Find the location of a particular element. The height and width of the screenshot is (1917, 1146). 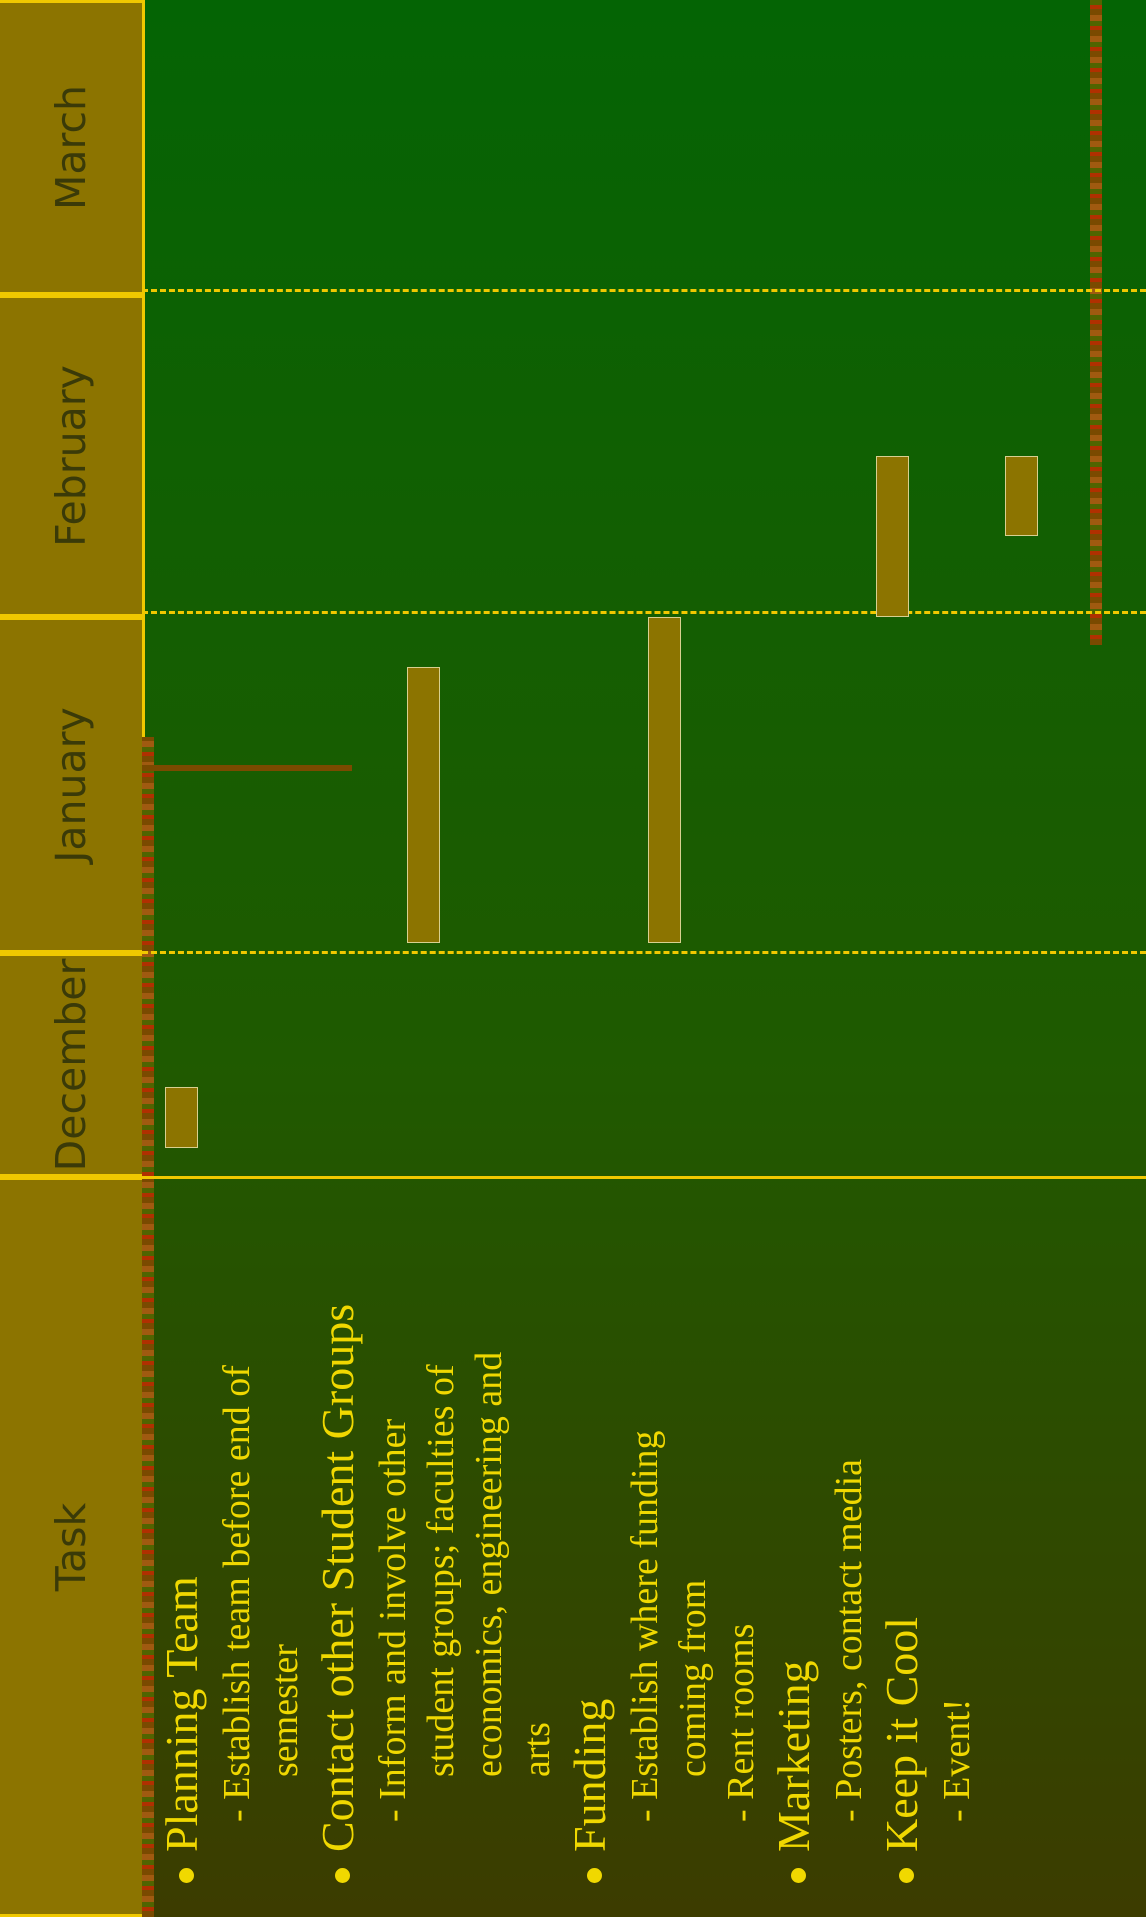

task-text: Keep it Cool is located at coordinates (901, 1734).